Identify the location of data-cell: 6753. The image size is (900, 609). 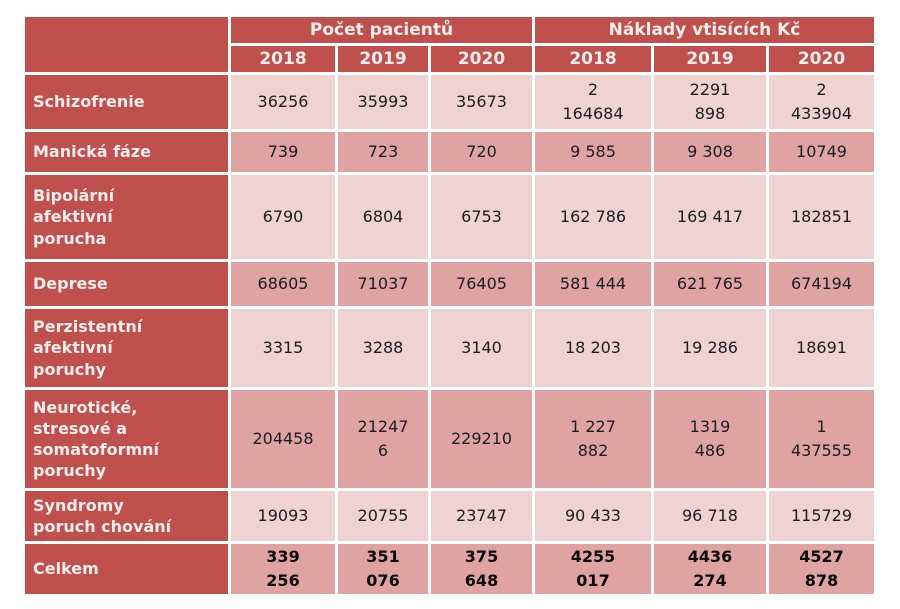
(481, 217).